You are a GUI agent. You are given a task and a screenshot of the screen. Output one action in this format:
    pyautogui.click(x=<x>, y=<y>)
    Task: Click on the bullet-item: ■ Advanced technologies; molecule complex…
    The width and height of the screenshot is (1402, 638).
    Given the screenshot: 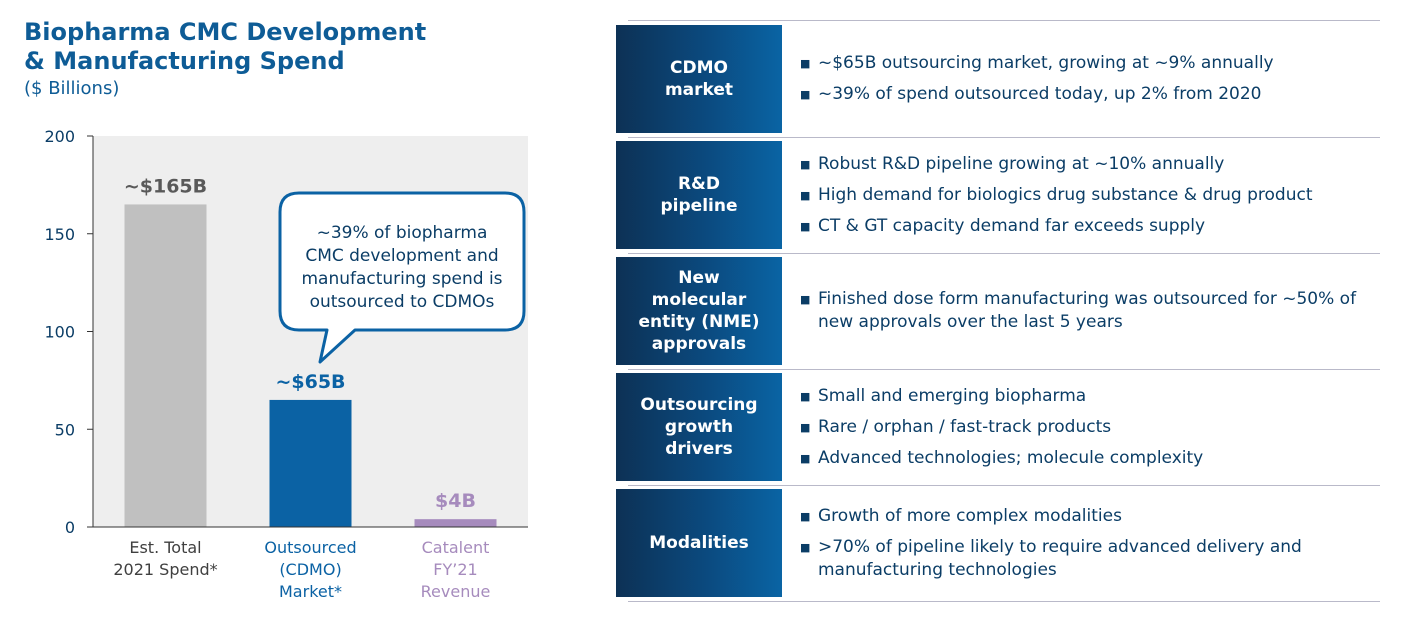 What is the action you would take?
    pyautogui.click(x=1086, y=458)
    